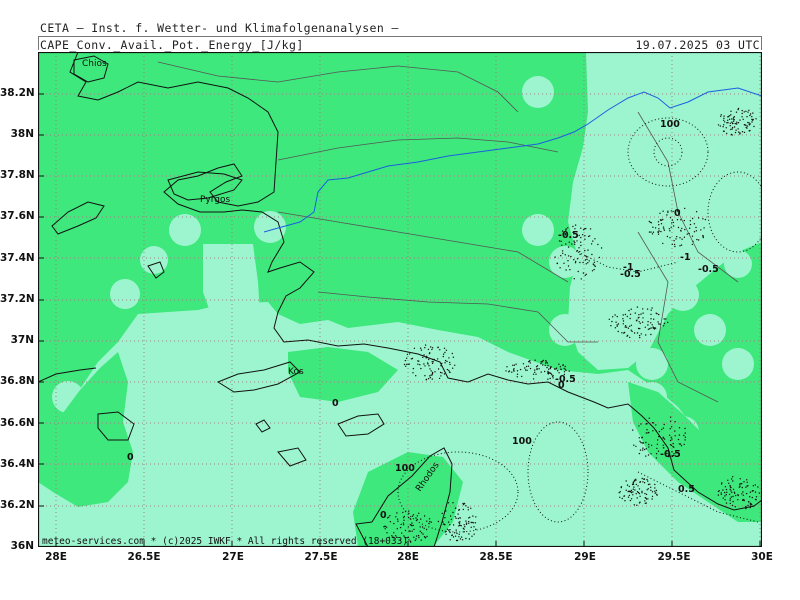  Describe the element at coordinates (17, 464) in the screenshot. I see `lat-tick-label: 36.4N` at that location.